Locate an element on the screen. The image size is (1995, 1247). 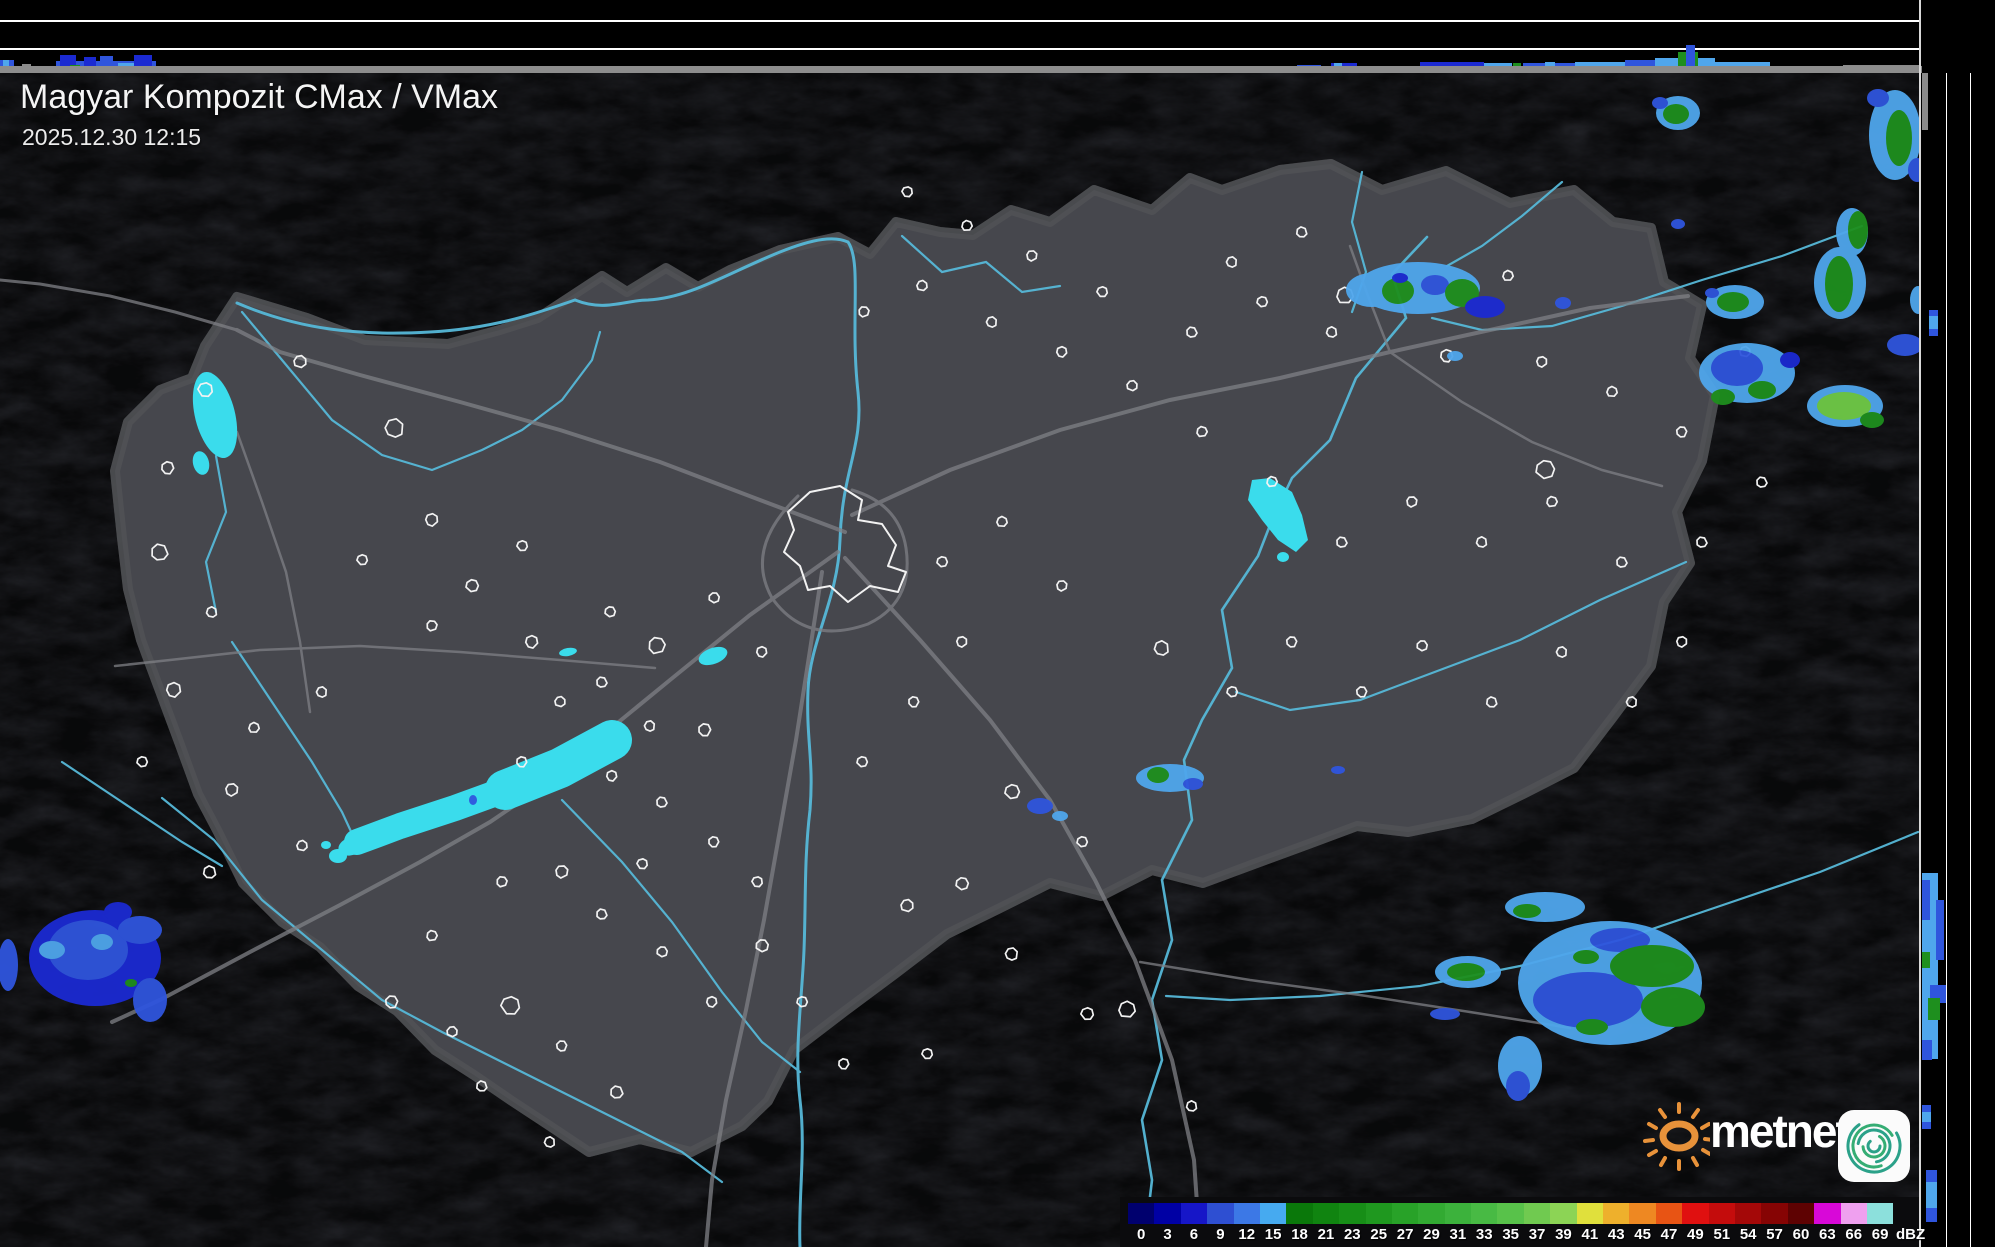
river-koros is located at coordinates (1461, 636).